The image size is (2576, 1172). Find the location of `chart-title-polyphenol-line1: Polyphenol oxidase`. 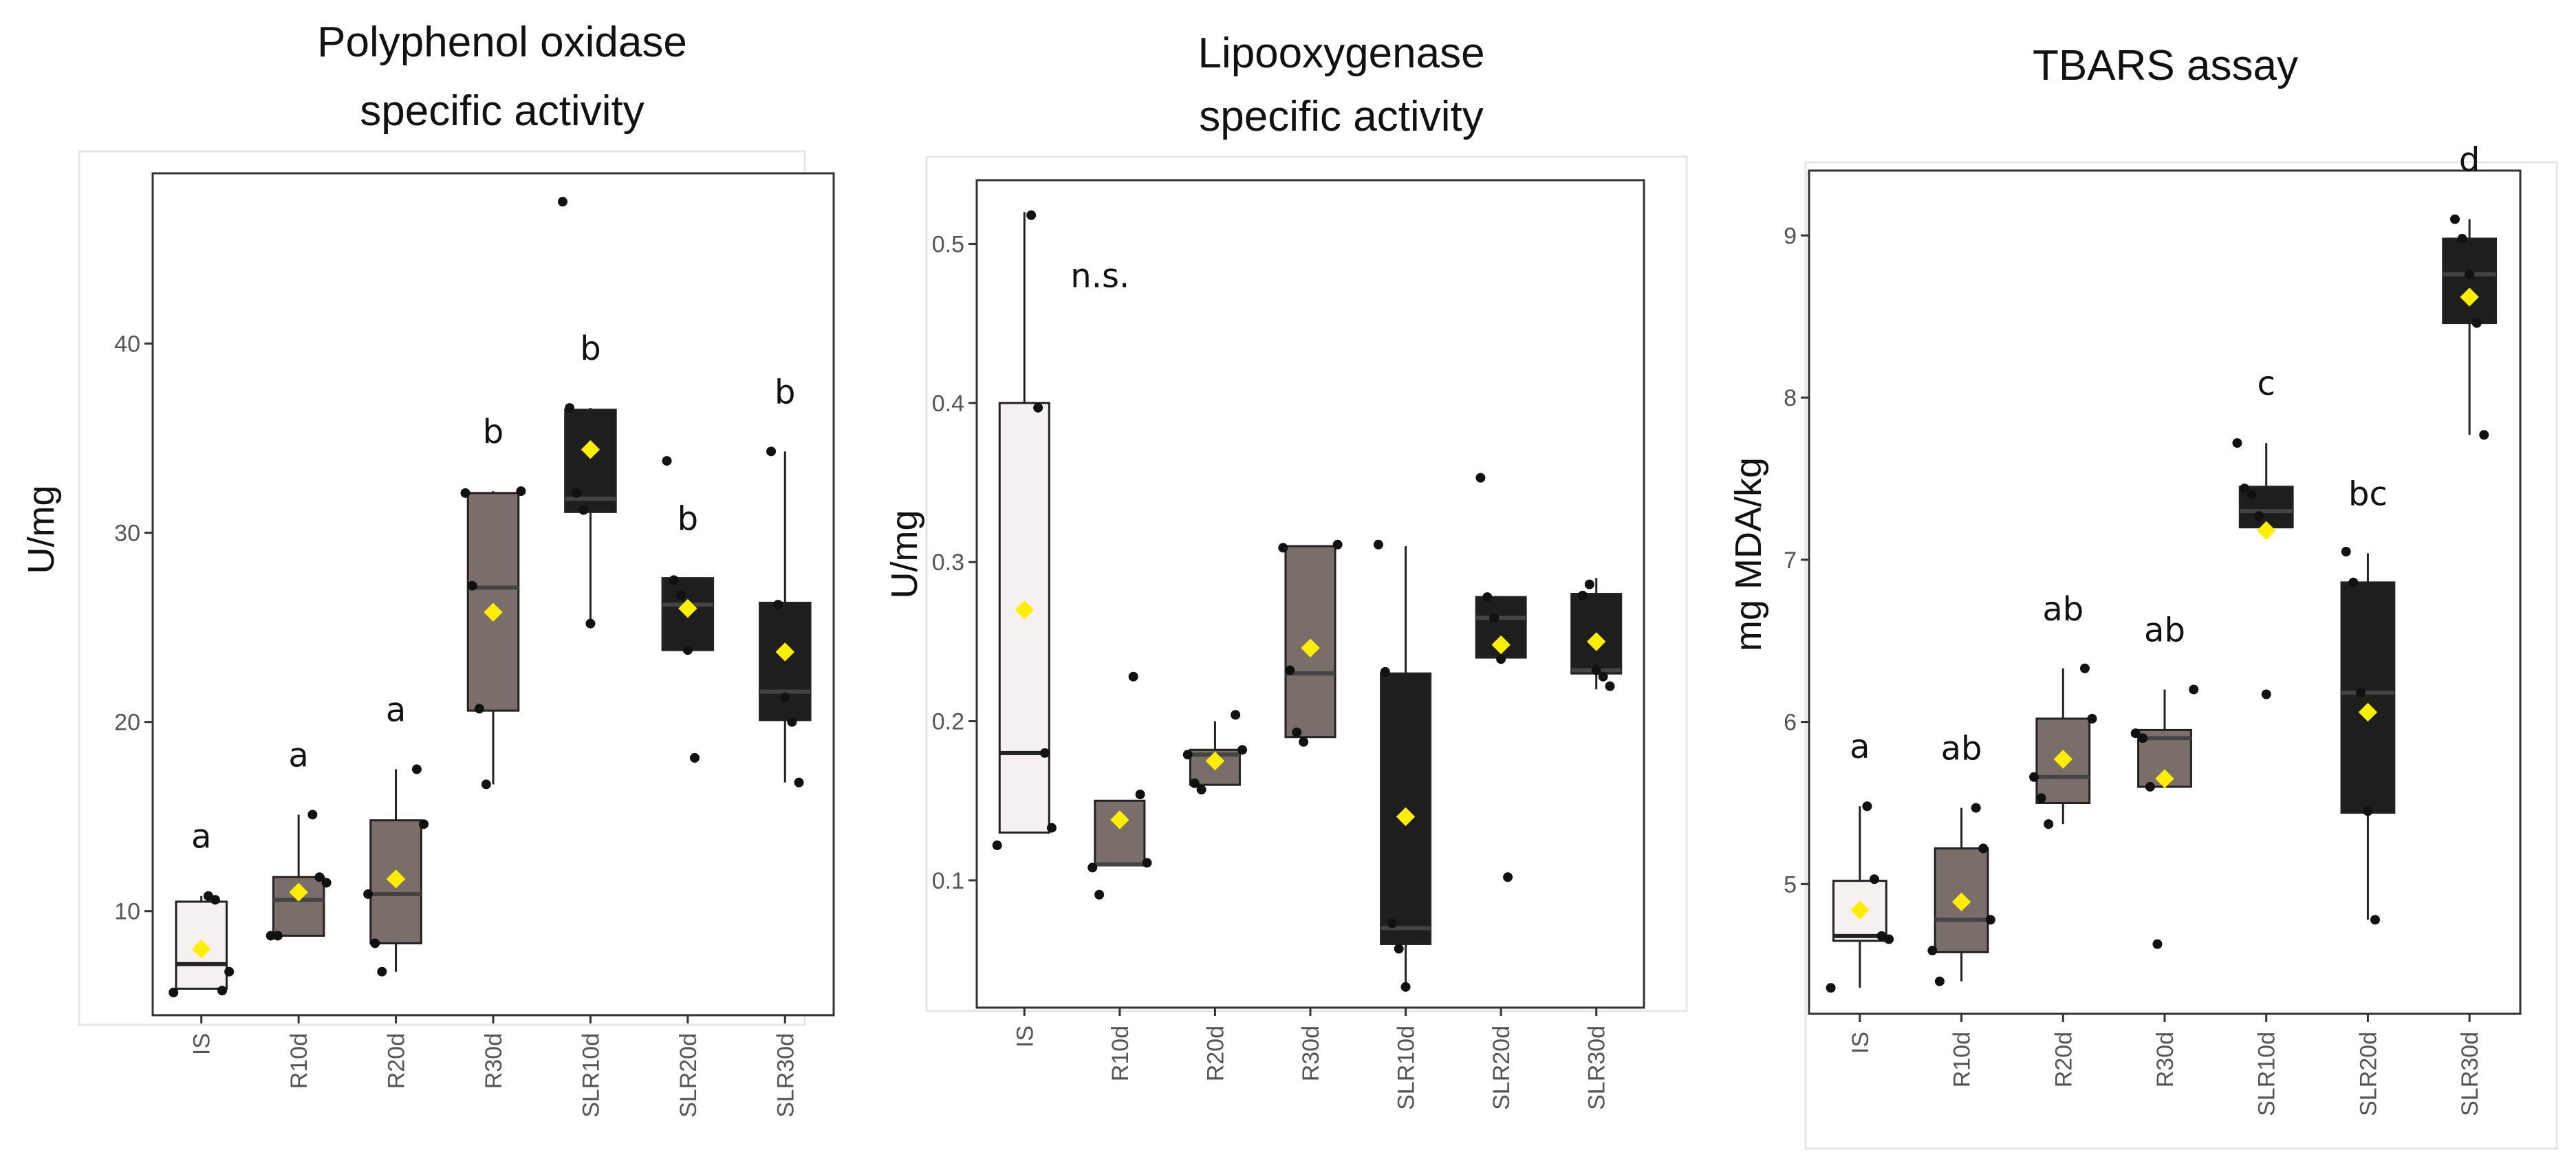

chart-title-polyphenol-line1: Polyphenol oxidase is located at coordinates (502, 43).